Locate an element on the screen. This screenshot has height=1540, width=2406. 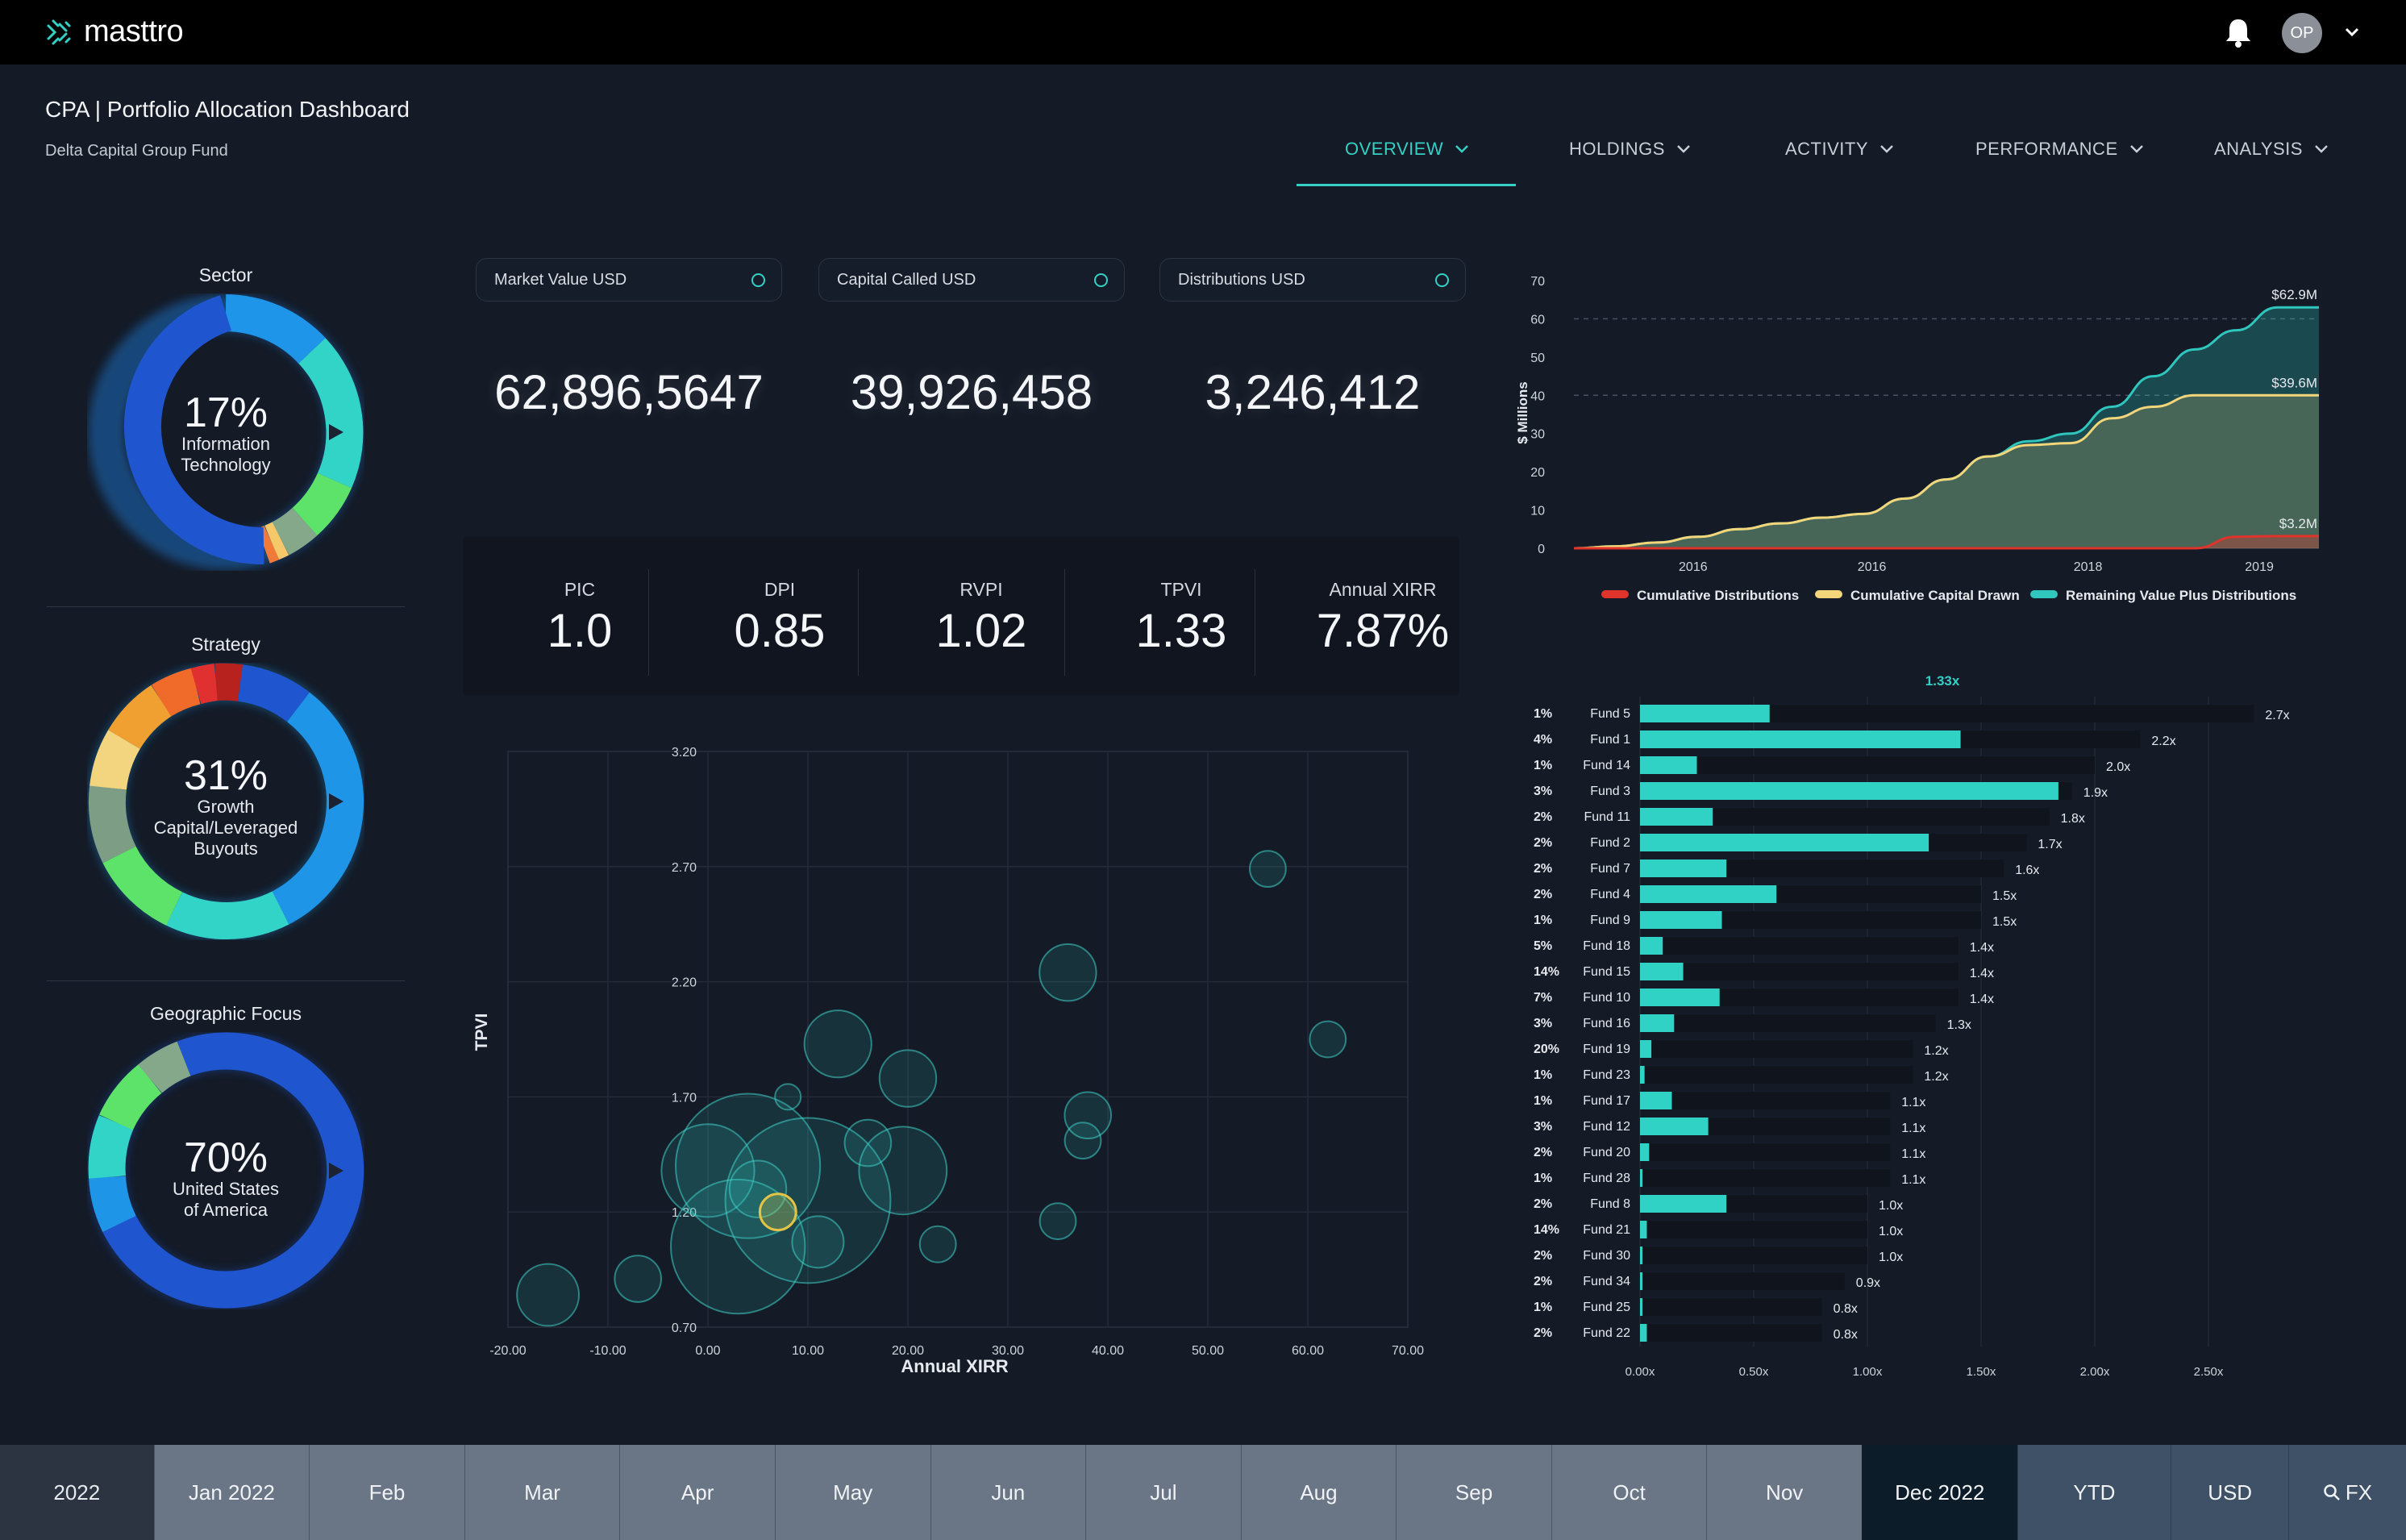
market-value-selector: Market Value USD is located at coordinates (629, 280).